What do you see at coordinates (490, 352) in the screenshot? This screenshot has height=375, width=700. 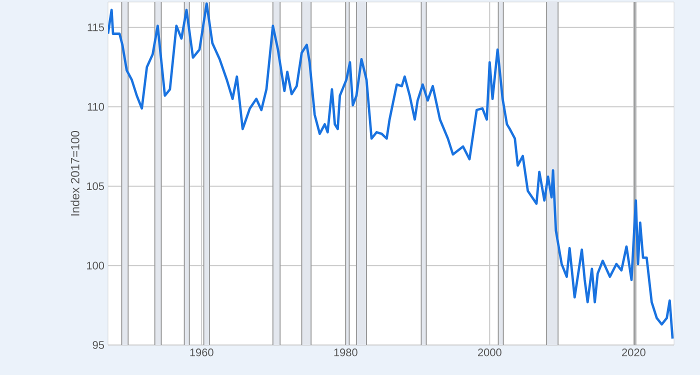 I see `x-tick-label: 2000` at bounding box center [490, 352].